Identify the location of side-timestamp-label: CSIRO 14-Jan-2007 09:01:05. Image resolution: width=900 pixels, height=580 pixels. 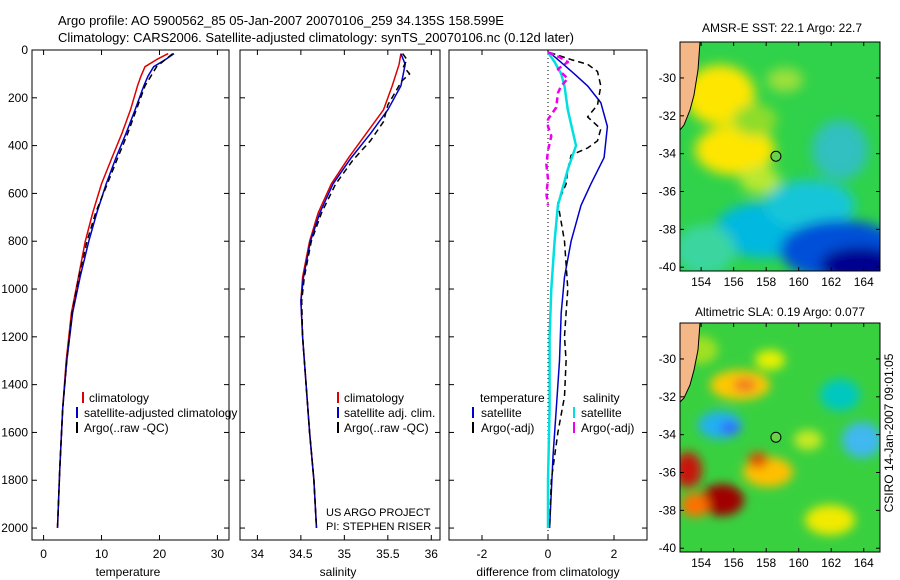
(889, 432).